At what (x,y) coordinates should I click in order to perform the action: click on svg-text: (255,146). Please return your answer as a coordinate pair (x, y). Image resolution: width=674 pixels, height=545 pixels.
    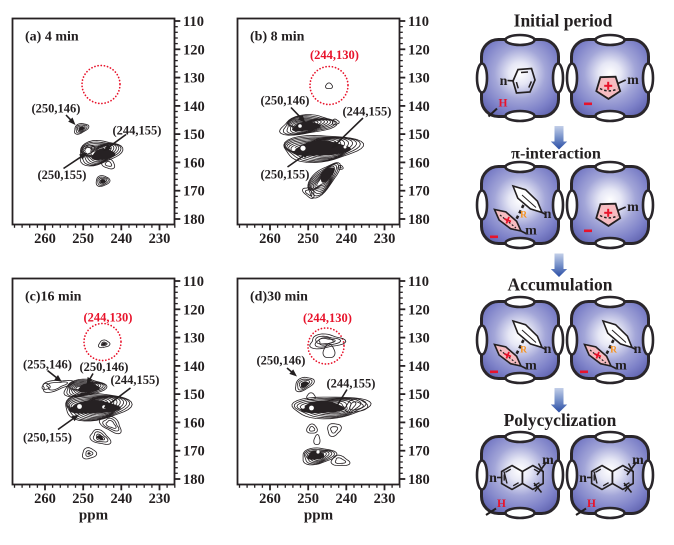
    Looking at the image, I should click on (47, 364).